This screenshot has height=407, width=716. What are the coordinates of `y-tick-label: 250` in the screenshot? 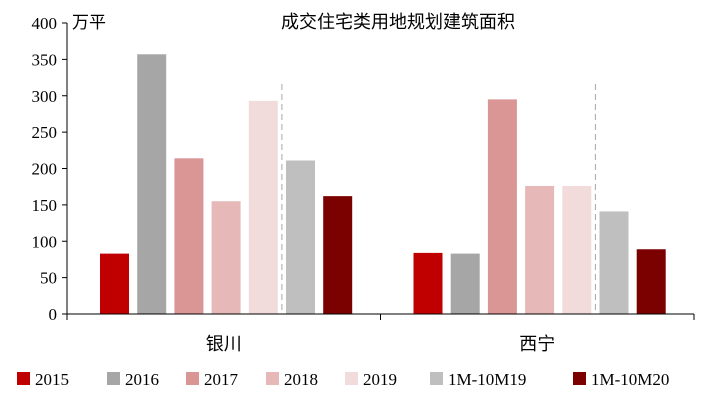 It's located at (45, 132).